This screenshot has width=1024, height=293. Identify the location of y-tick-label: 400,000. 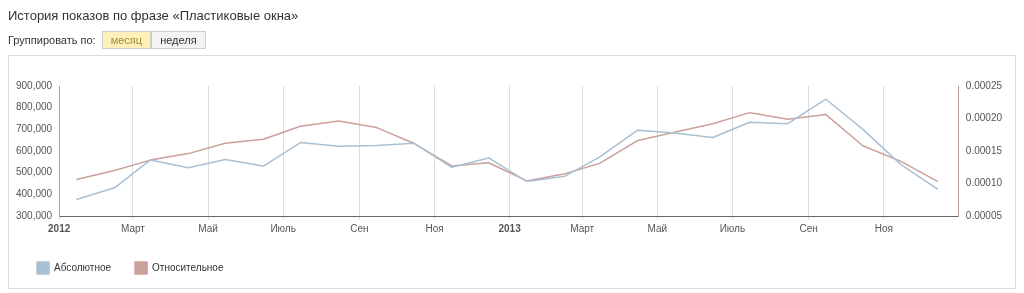
(34, 194).